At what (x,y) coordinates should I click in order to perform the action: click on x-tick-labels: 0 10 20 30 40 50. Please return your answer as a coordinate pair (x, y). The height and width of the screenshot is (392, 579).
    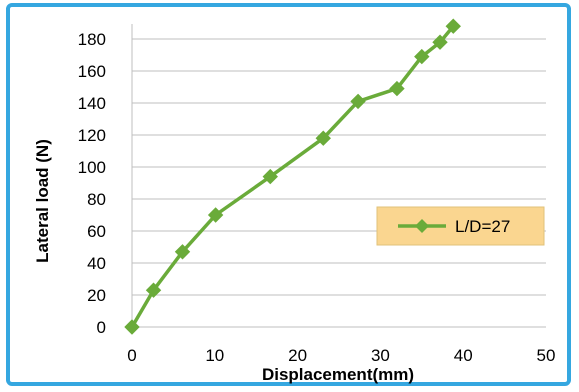
    Looking at the image, I should click on (341, 355).